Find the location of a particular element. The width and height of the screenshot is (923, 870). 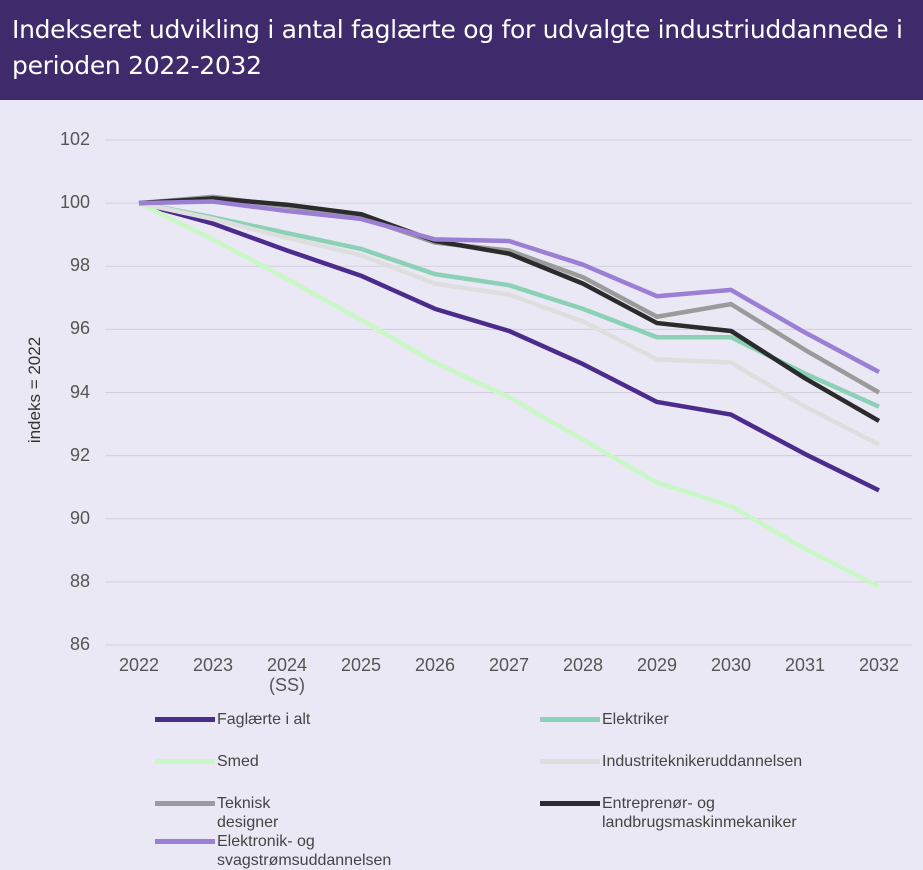

x-tick-label: 2027 is located at coordinates (509, 665).